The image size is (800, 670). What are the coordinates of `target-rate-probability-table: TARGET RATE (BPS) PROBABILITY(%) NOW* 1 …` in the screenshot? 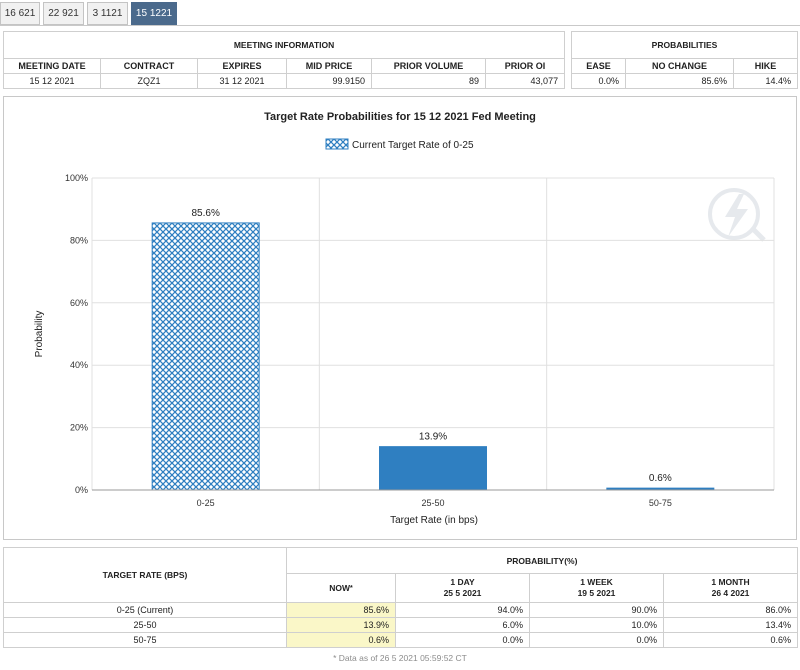 It's located at (401, 597).